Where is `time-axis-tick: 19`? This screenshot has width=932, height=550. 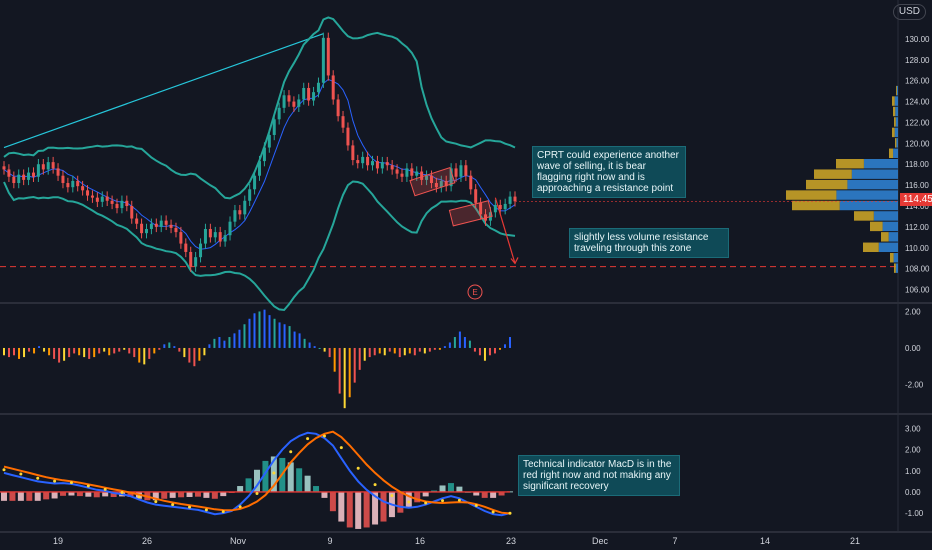 time-axis-tick: 19 is located at coordinates (58, 541).